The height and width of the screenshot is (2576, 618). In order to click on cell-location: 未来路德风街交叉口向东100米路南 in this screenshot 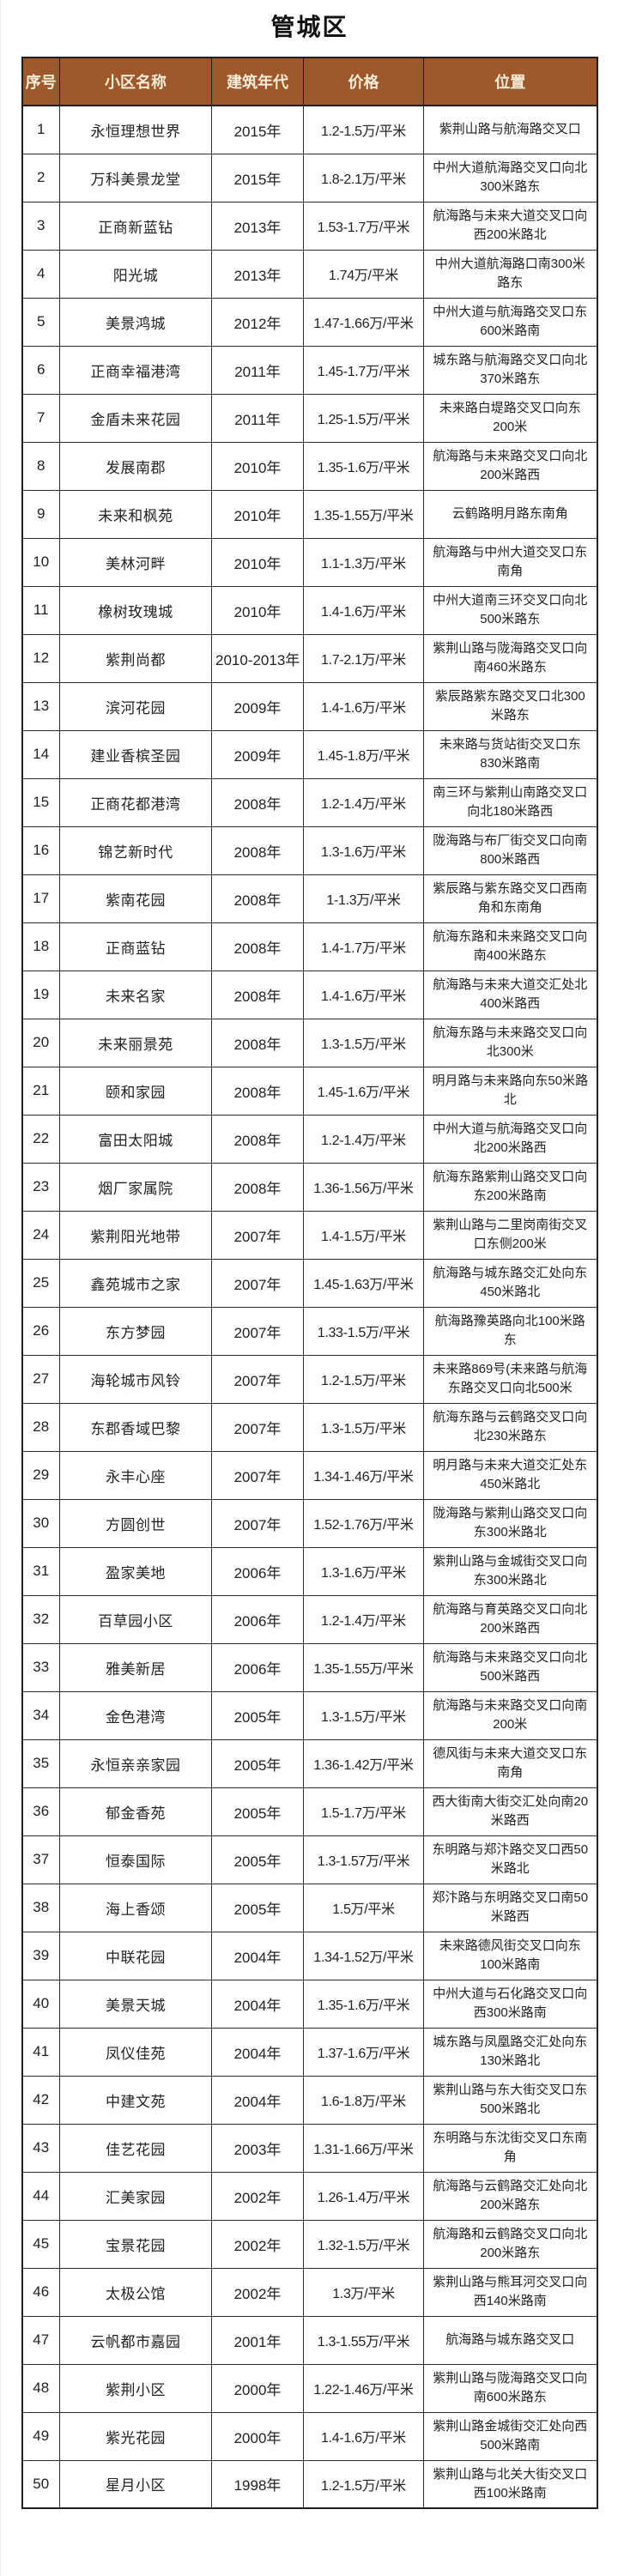, I will do `click(510, 1955)`.